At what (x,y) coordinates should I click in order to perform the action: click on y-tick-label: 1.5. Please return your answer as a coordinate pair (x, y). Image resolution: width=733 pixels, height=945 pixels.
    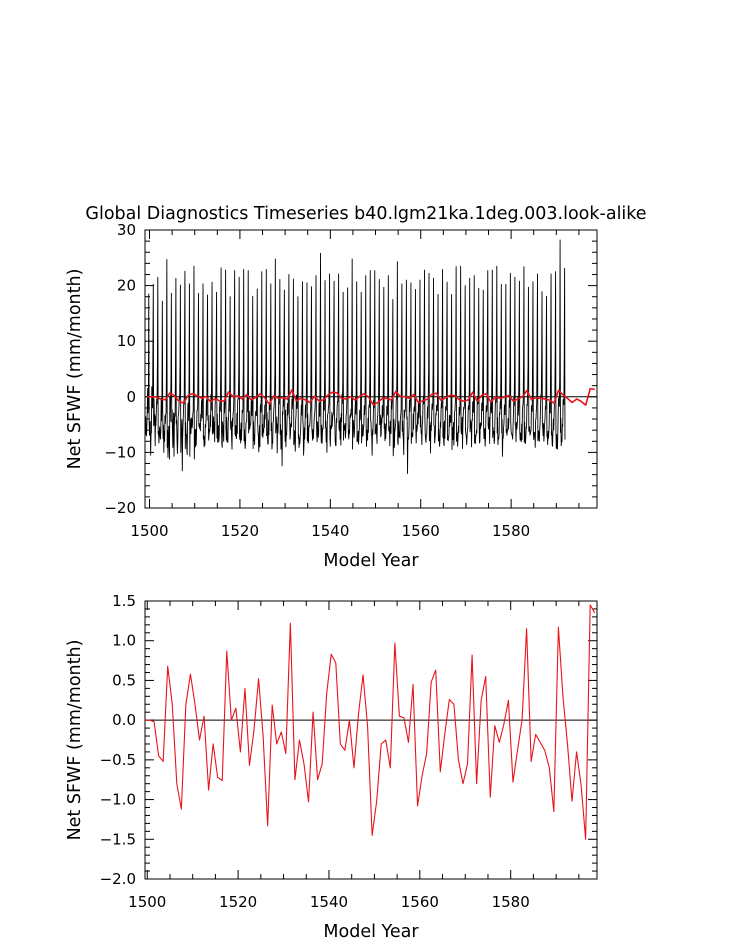
    Looking at the image, I should click on (124, 601).